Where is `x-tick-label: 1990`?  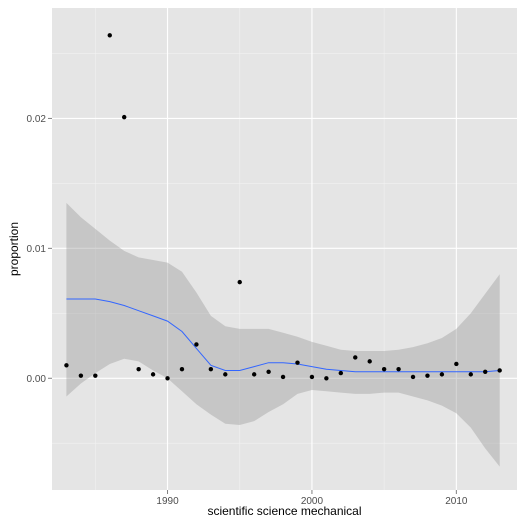 x-tick-label: 1990 is located at coordinates (167, 501).